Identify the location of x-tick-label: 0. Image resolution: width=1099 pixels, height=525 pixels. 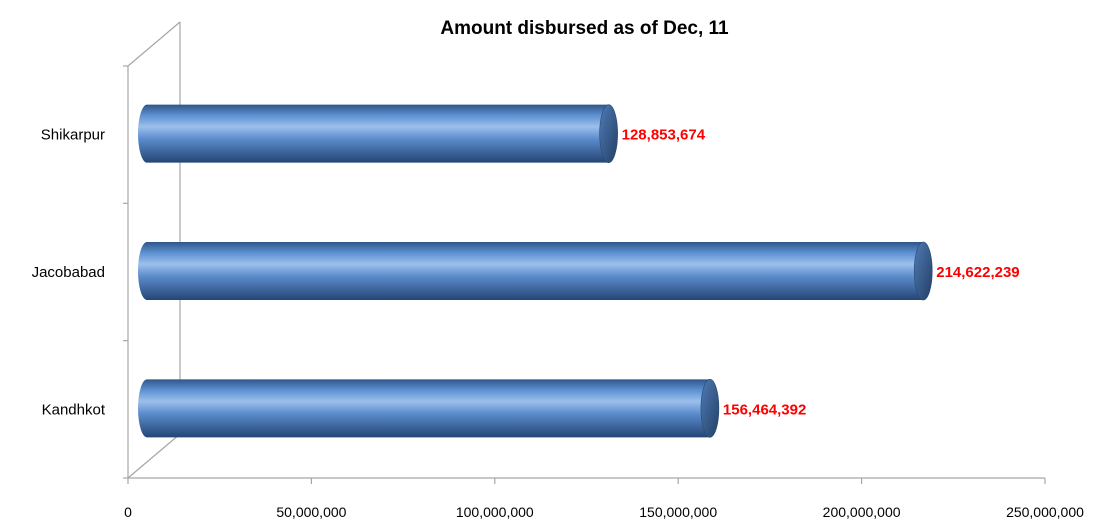
(128, 512).